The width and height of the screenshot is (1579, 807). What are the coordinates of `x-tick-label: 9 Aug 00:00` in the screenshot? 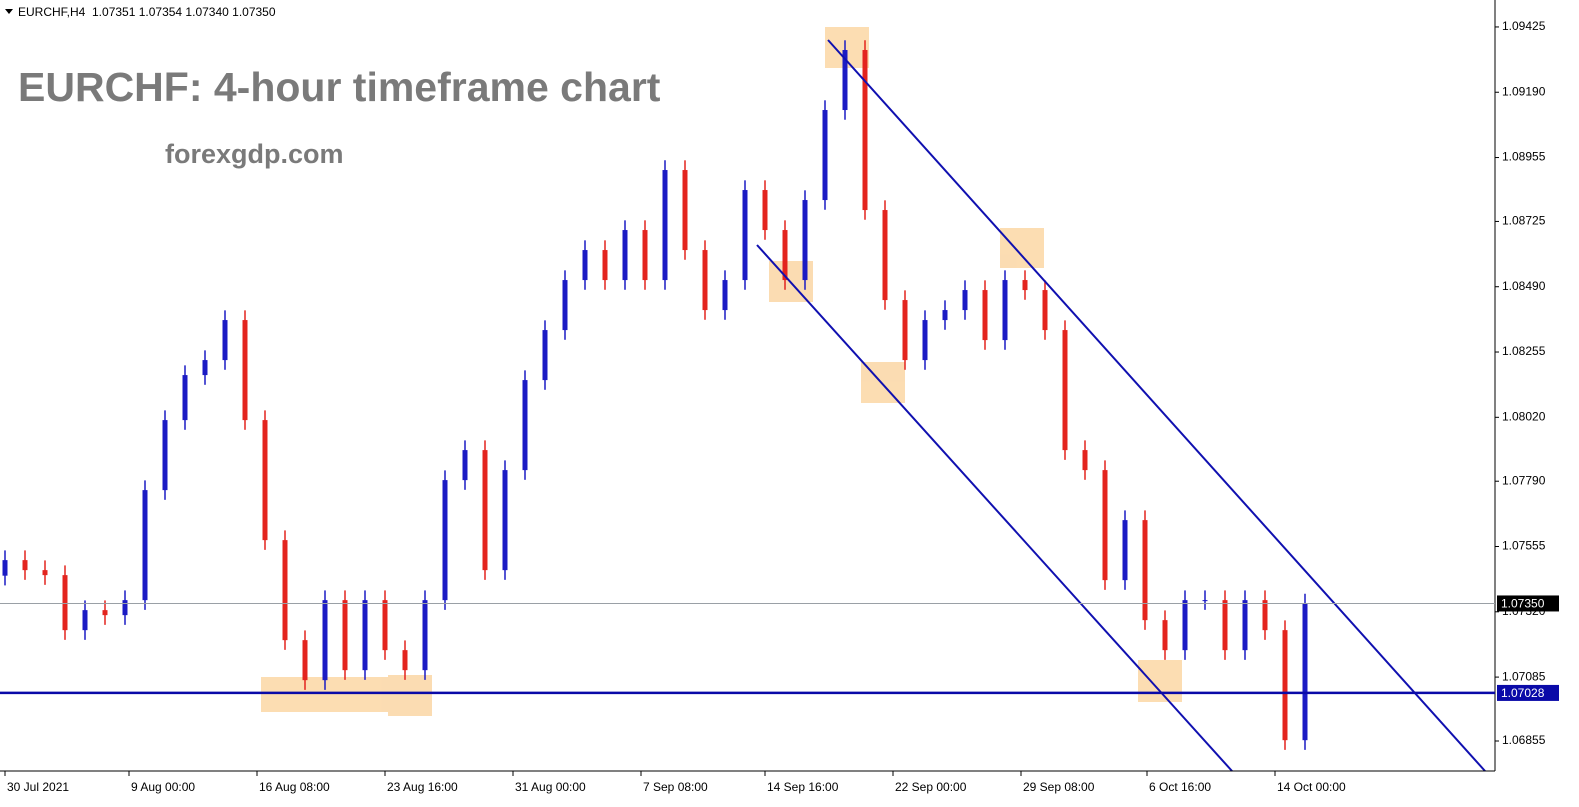 It's located at (163, 787).